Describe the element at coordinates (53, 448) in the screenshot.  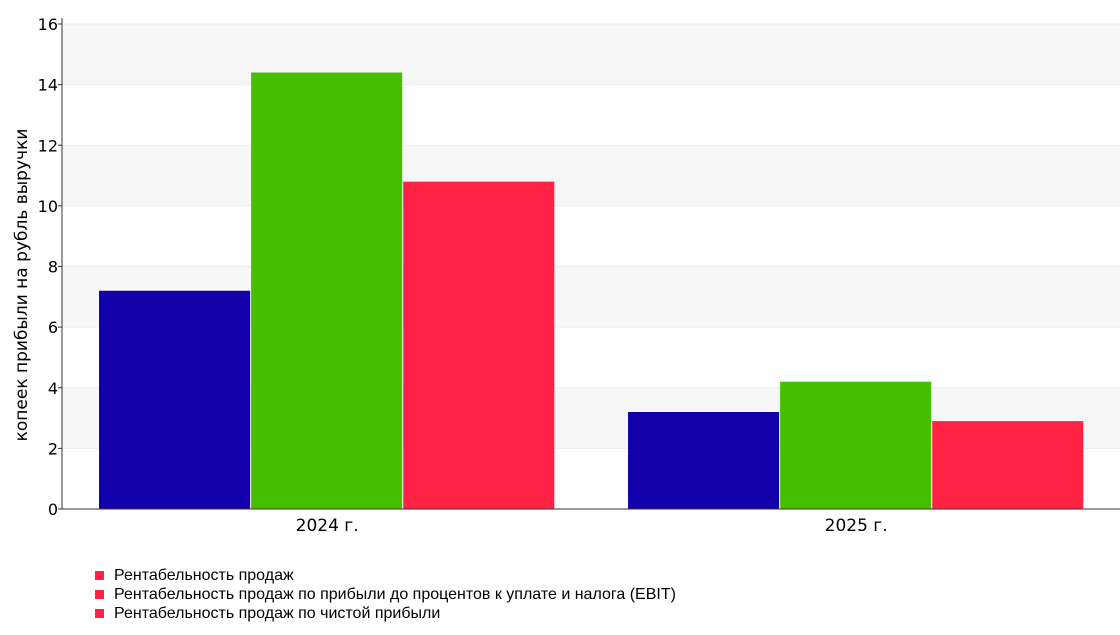
I see `y-tick-label: 2` at that location.